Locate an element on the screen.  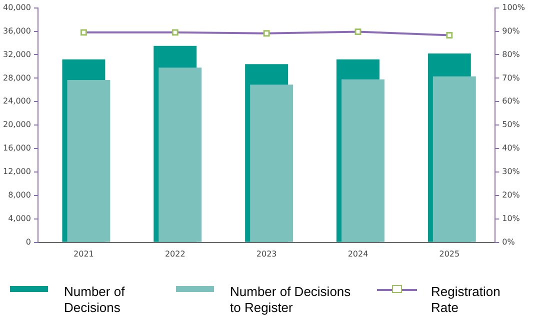
y-tick-label: 36,000 is located at coordinates (16, 31).